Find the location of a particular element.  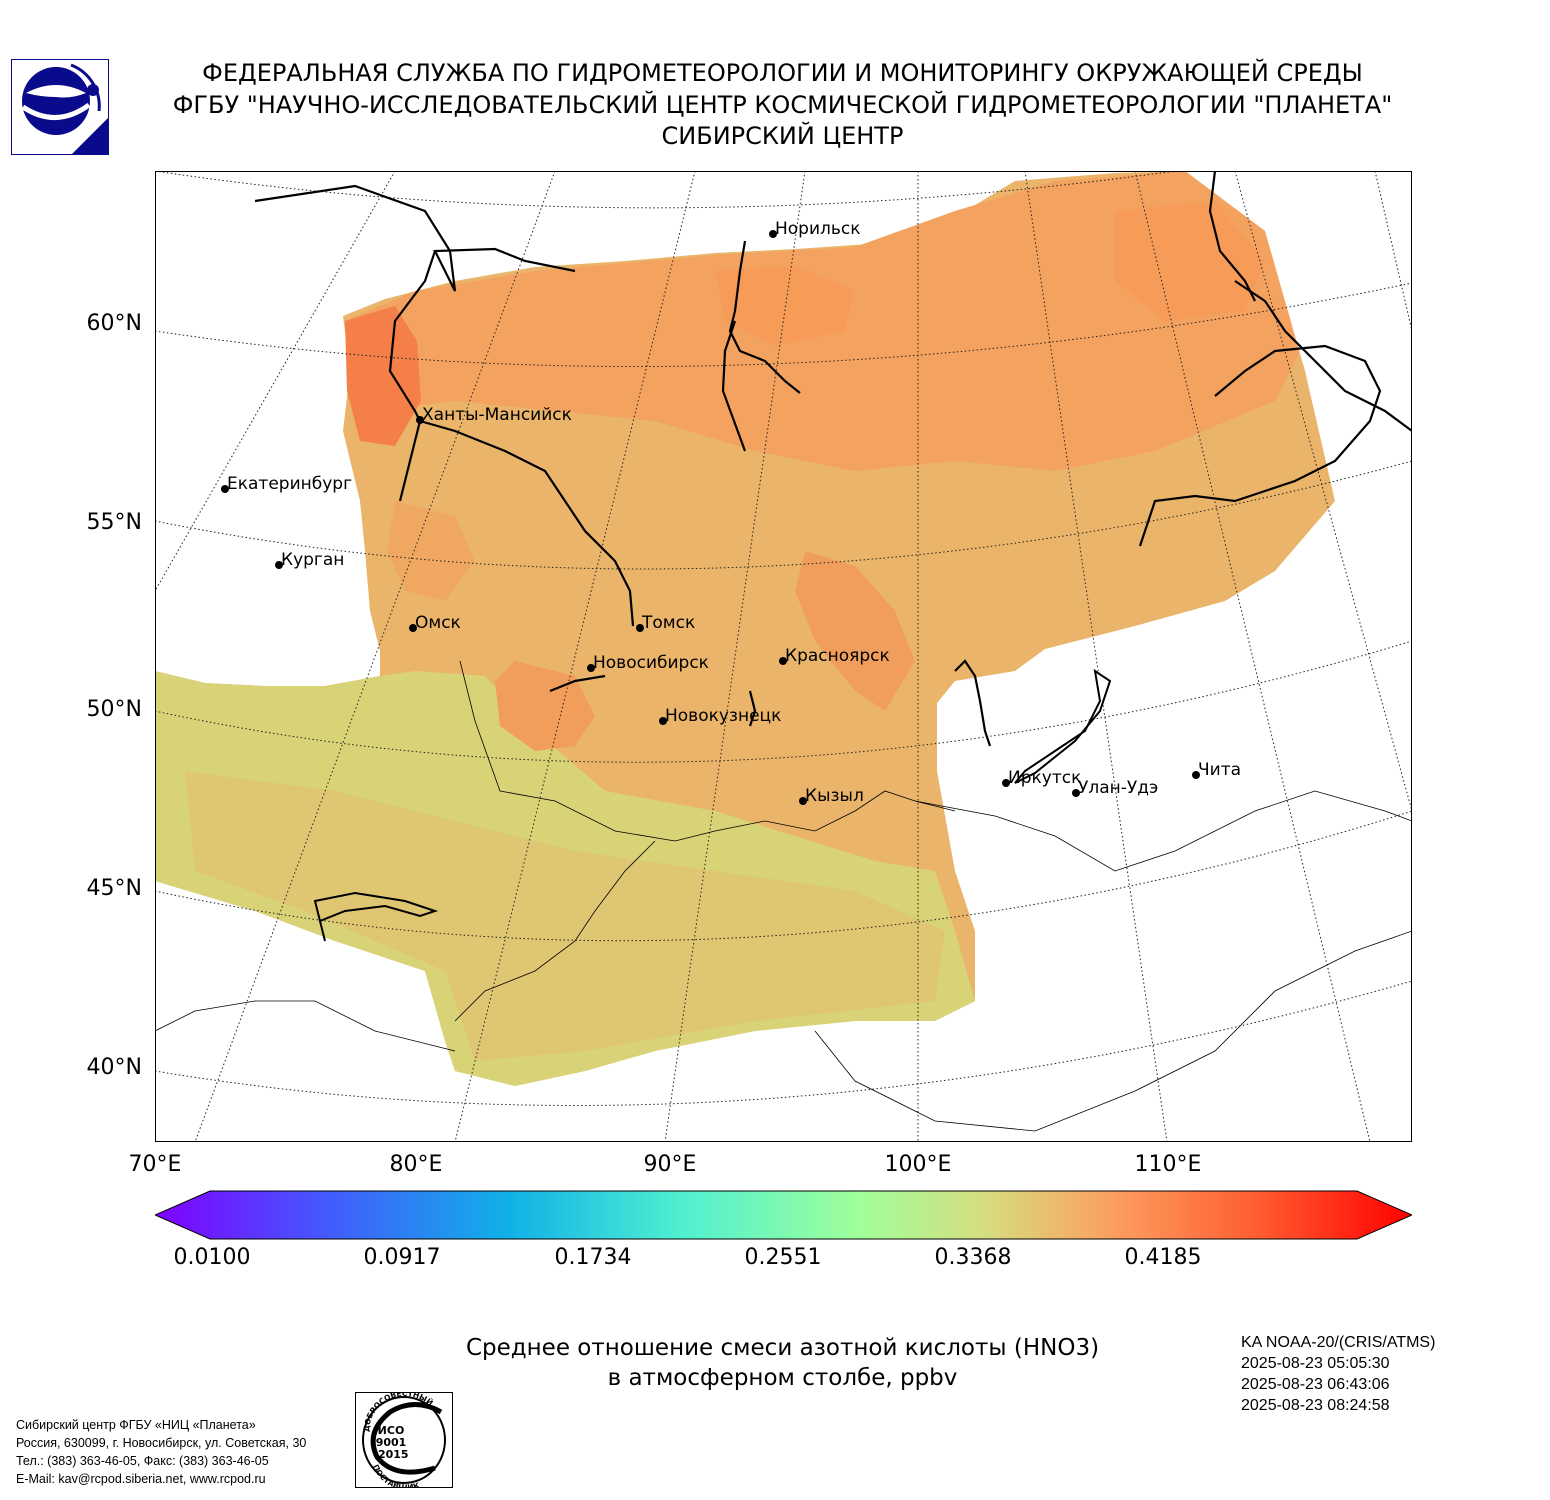

iso-line-3: -2015 is located at coordinates (390, 1454).